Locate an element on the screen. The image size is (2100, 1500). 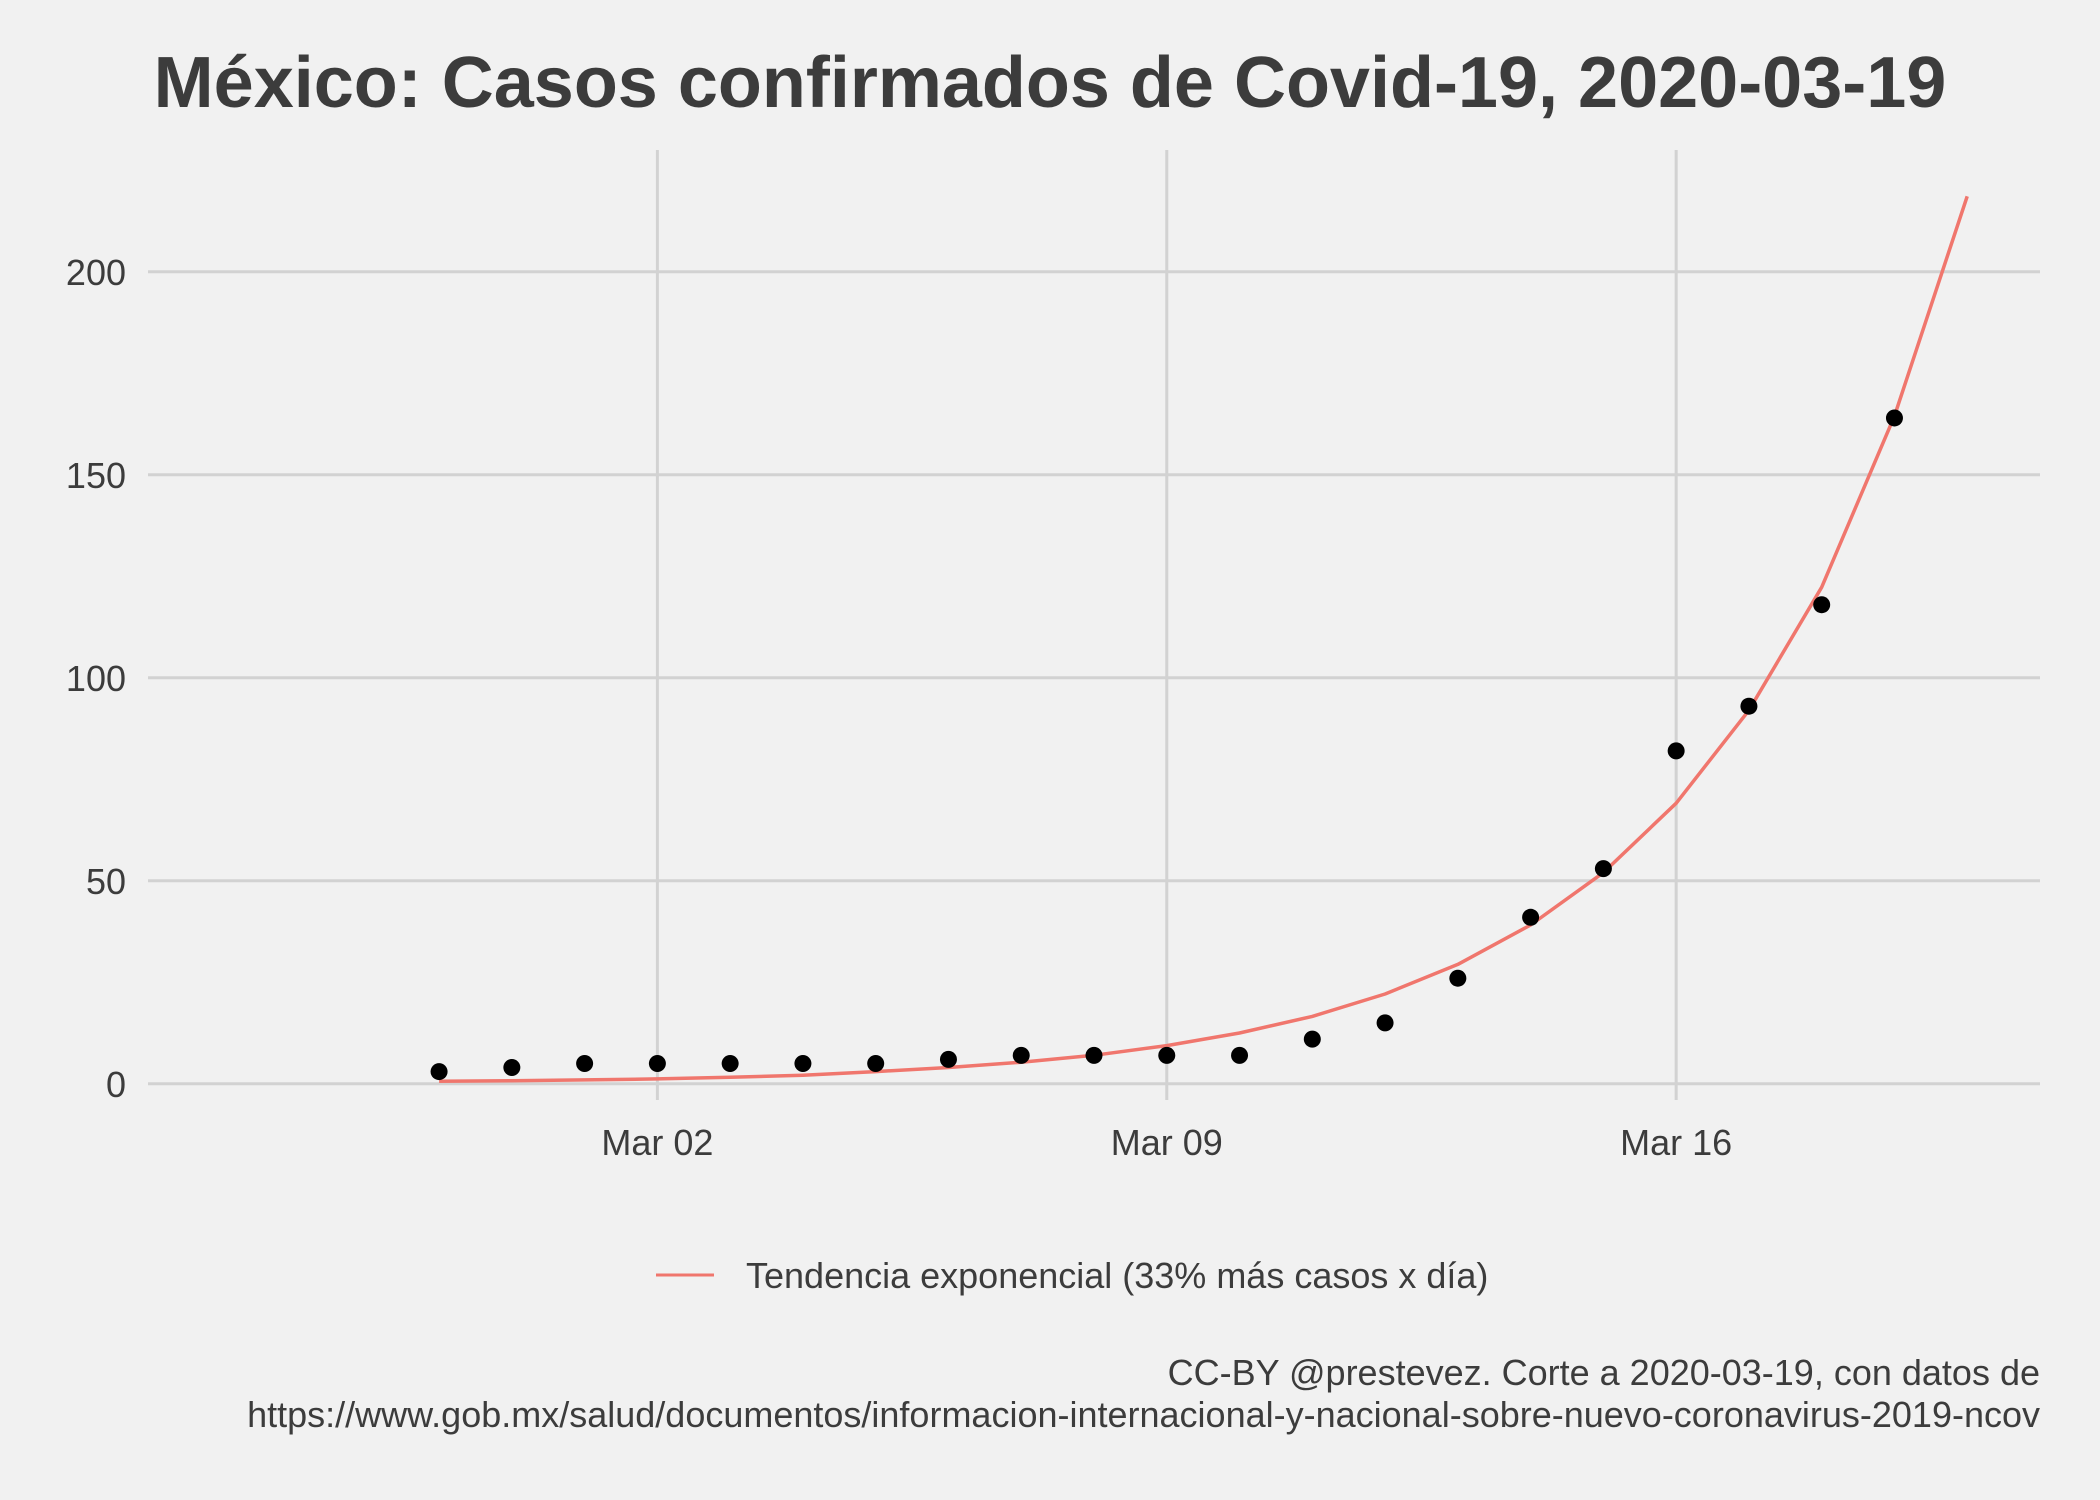
y-tick-label: 200 is located at coordinates (96, 272).